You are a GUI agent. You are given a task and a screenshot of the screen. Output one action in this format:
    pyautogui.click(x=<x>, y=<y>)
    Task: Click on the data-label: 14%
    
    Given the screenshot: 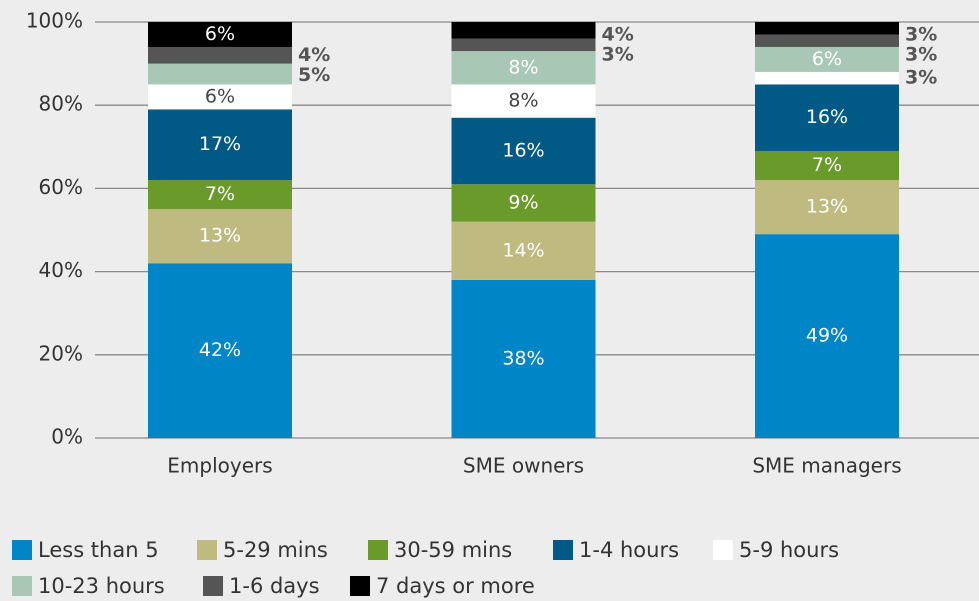 What is the action you would take?
    pyautogui.click(x=523, y=250)
    